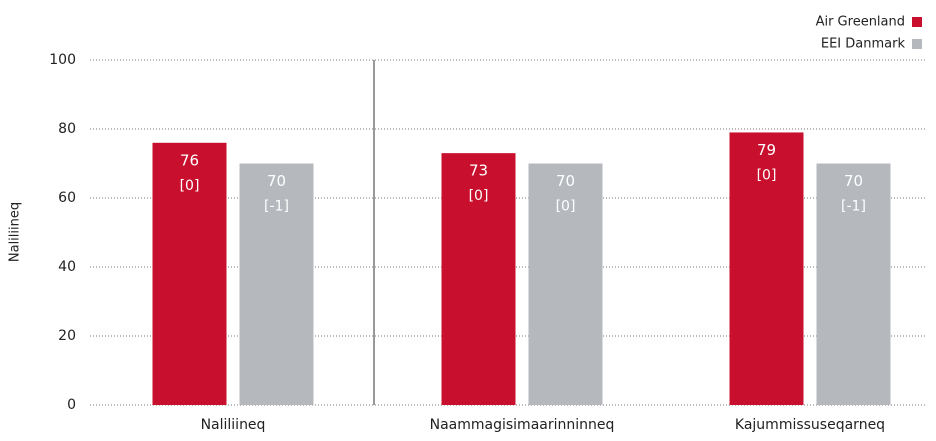 The width and height of the screenshot is (936, 441). I want to click on y-tick-label: 40, so click(67, 267).